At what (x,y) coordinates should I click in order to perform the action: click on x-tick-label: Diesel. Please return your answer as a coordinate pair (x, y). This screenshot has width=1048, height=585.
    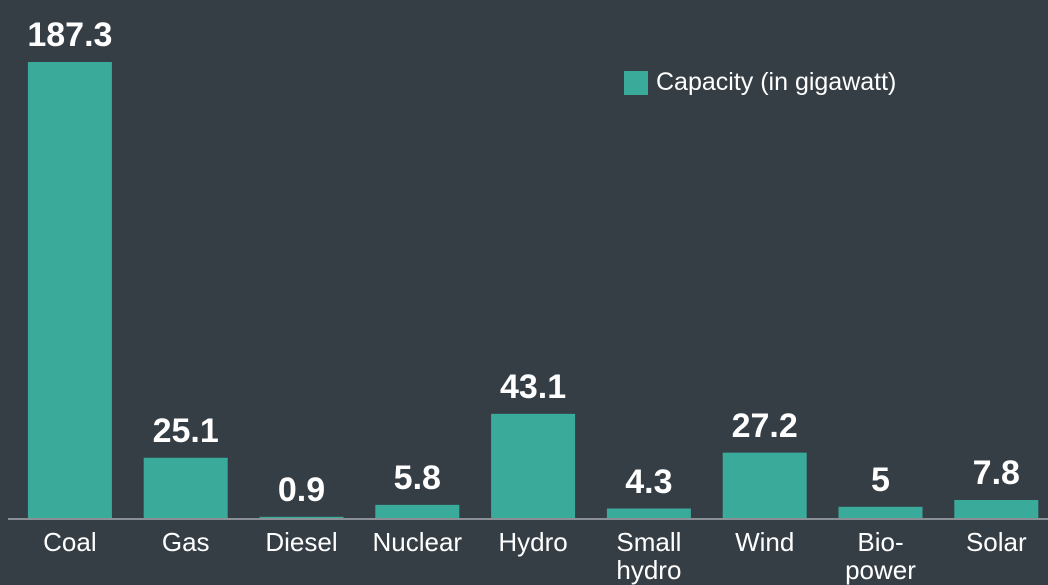
    Looking at the image, I should click on (301, 542).